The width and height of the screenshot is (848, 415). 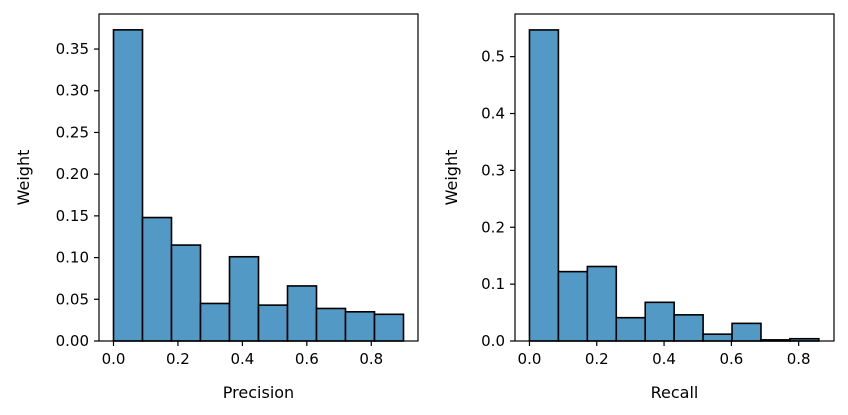 I want to click on recall-y-tick-label: 0.0, so click(x=493, y=341).